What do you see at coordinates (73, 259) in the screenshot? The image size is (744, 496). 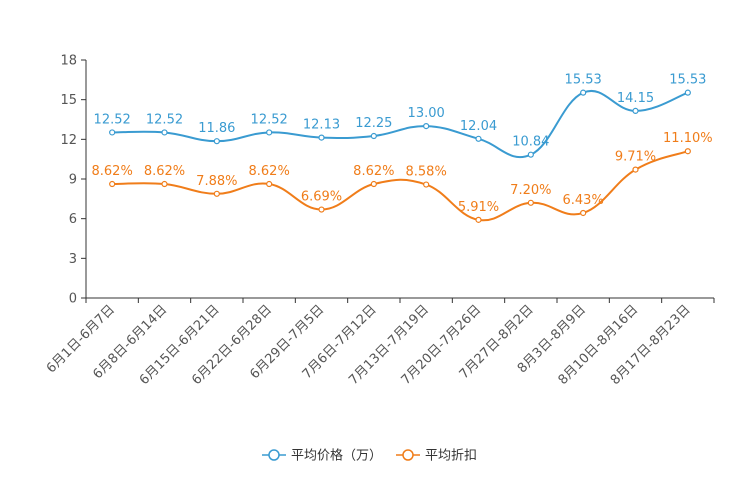 I see `y-tick-label: 3` at bounding box center [73, 259].